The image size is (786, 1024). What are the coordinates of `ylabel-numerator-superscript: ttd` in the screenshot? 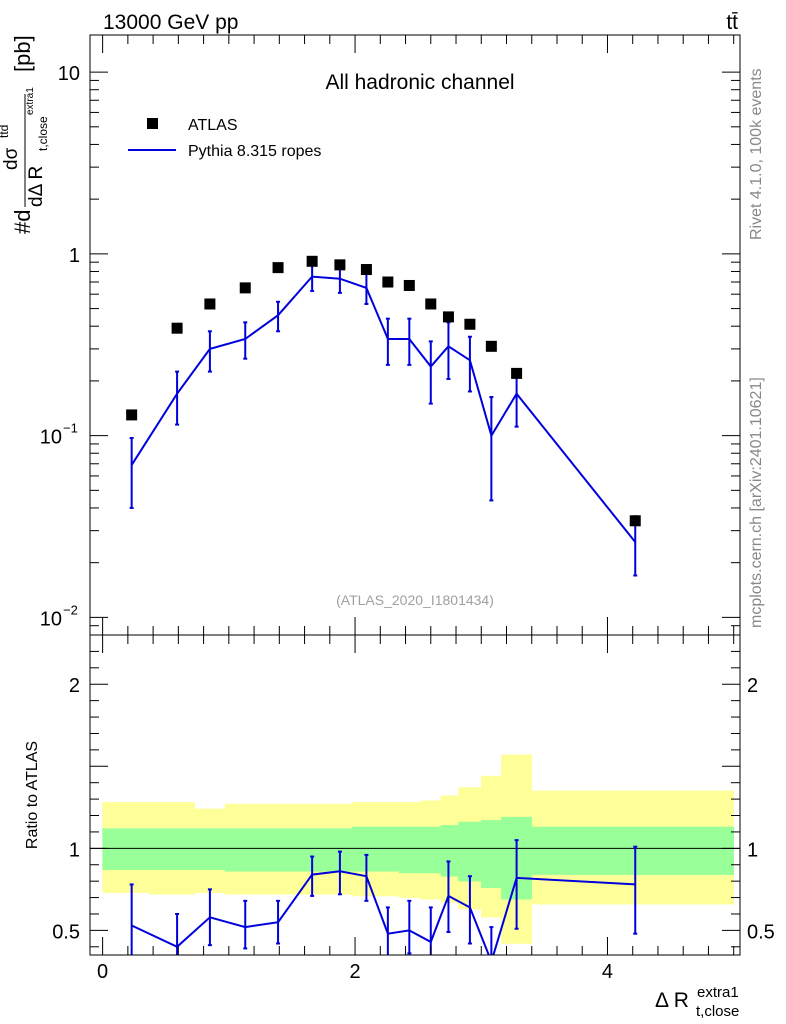 It's located at (5, 131).